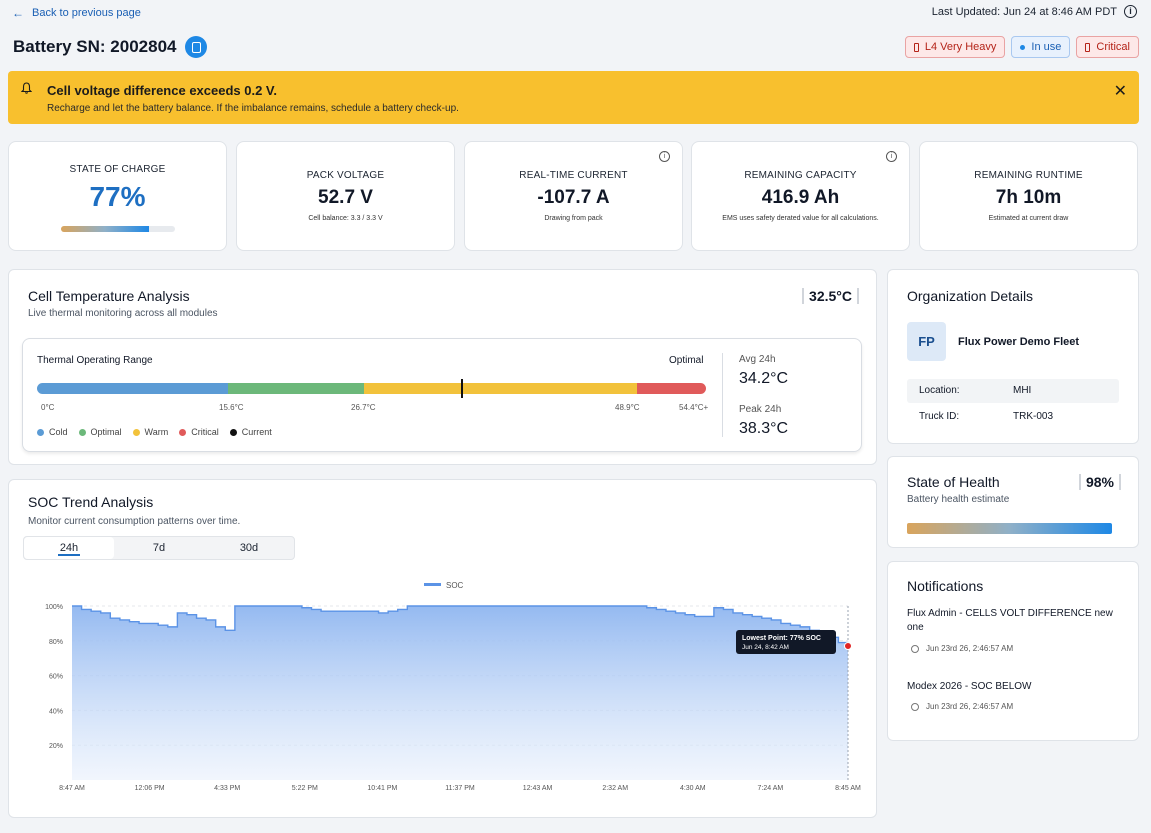  I want to click on x-tick-label: 8:47 AM, so click(72, 788).